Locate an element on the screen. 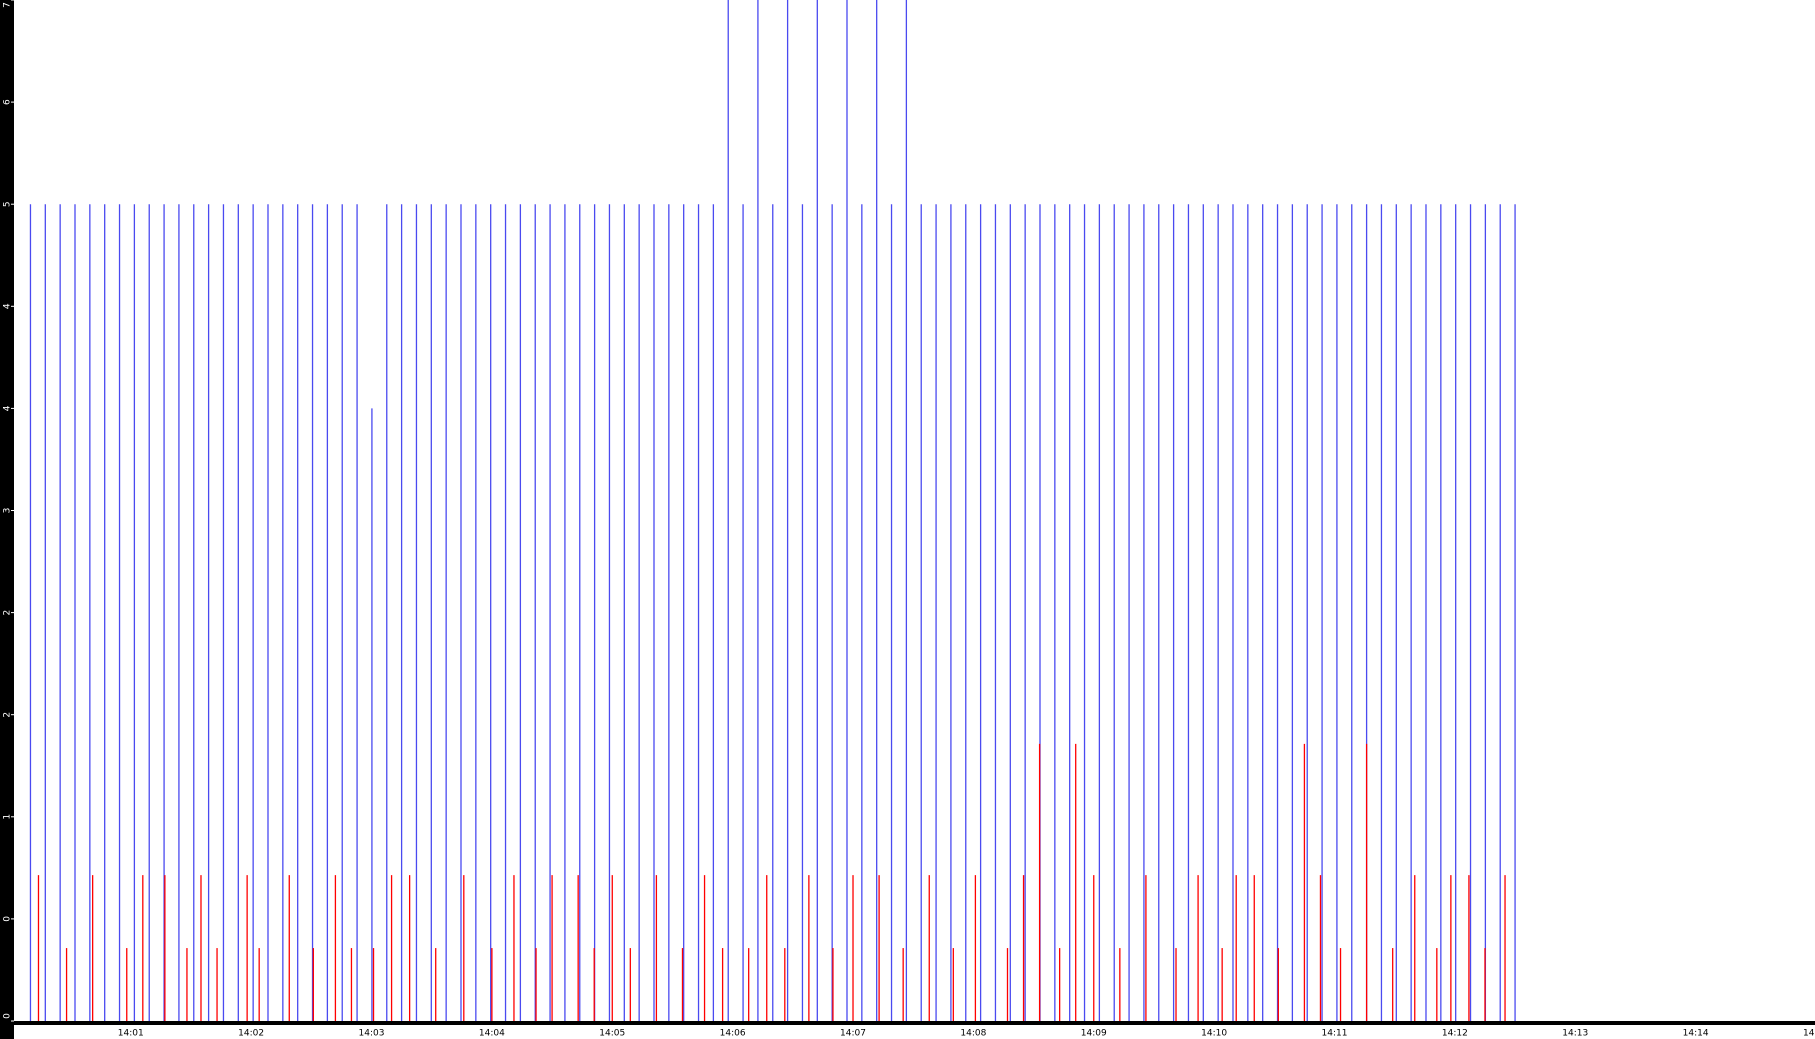 The width and height of the screenshot is (1815, 1039). x-tick-label: 14:05 is located at coordinates (612, 1034).